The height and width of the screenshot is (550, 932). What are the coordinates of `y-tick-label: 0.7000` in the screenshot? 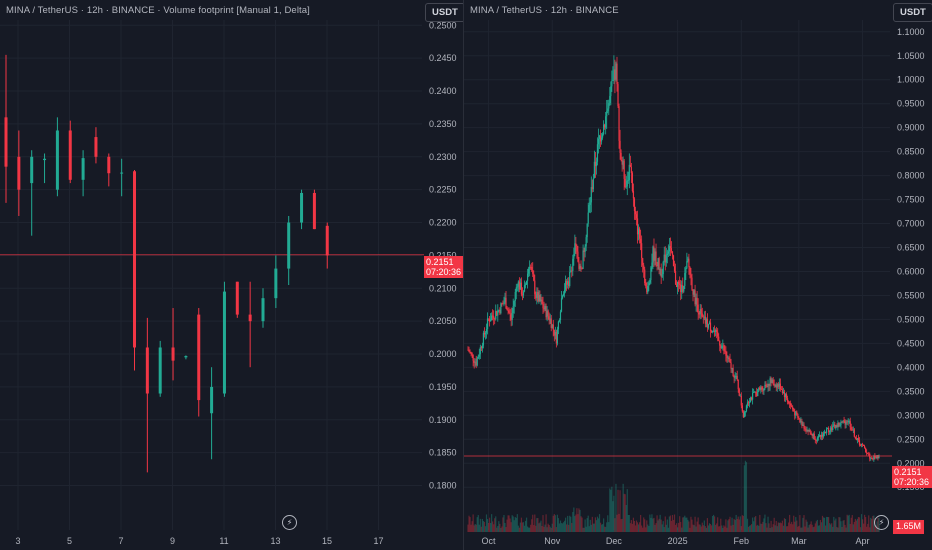 It's located at (911, 224).